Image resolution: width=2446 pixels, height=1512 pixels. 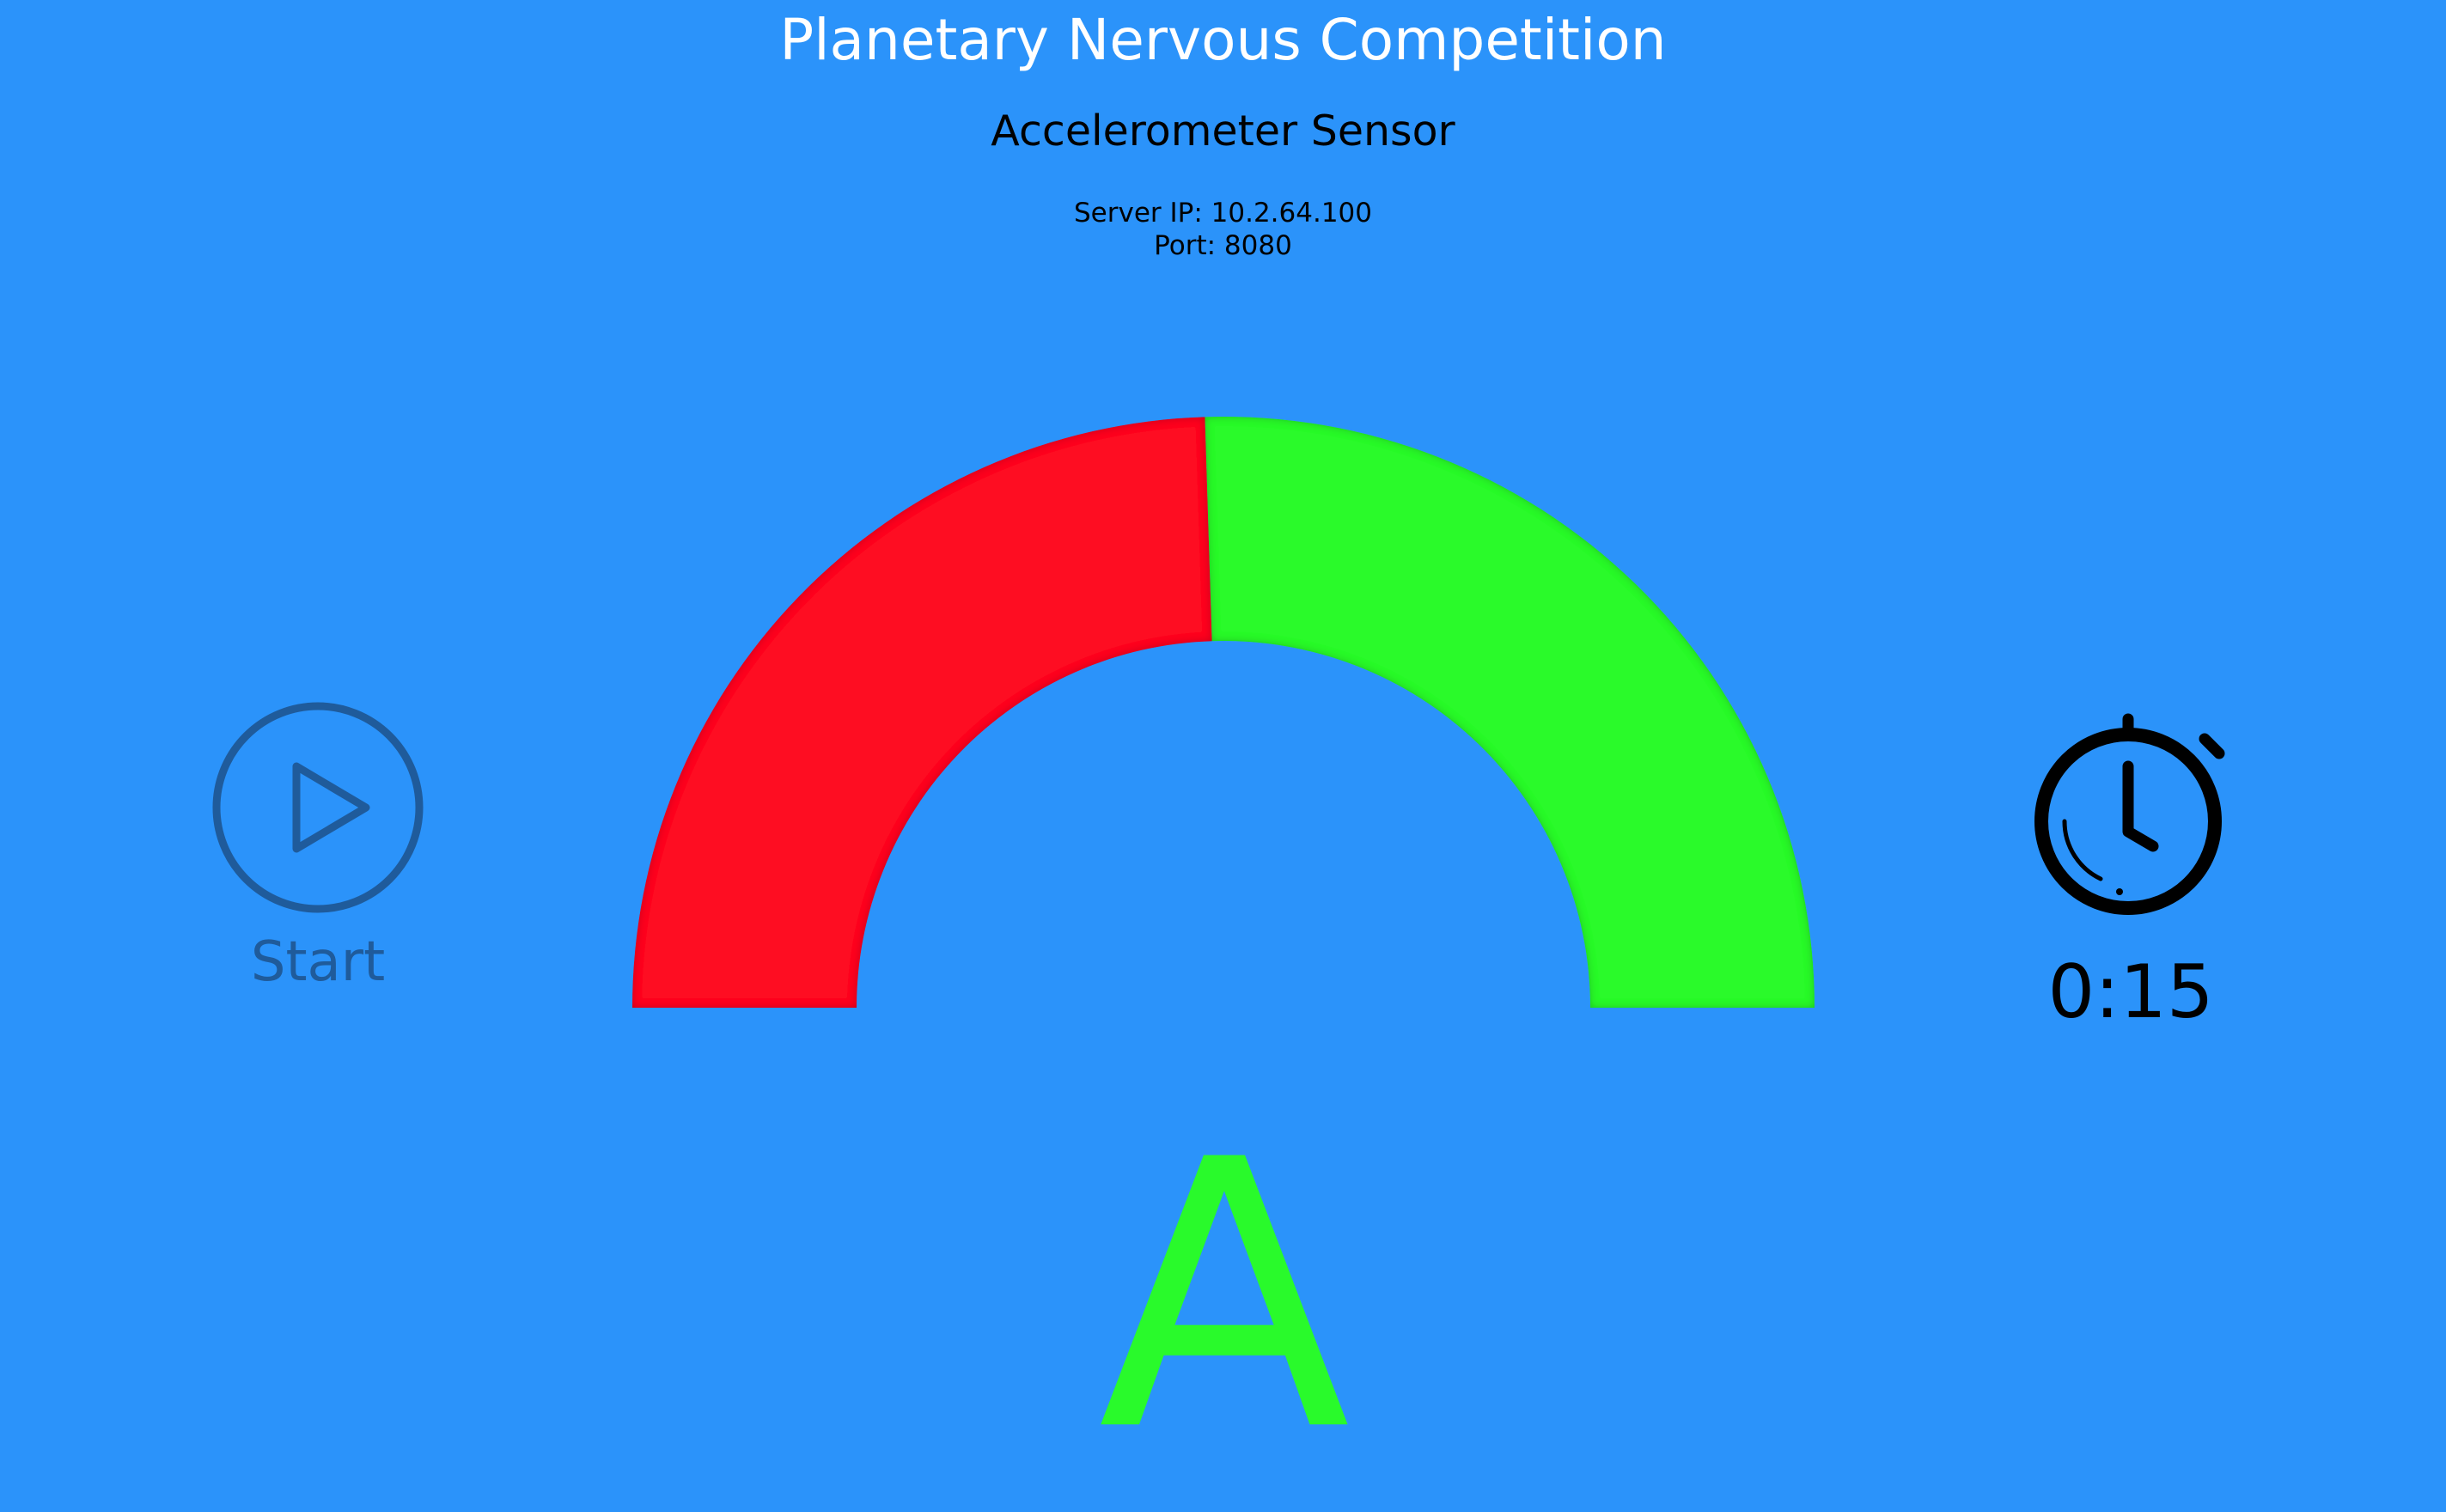 I want to click on gauge-remaining-segment, so click(x=1510, y=712).